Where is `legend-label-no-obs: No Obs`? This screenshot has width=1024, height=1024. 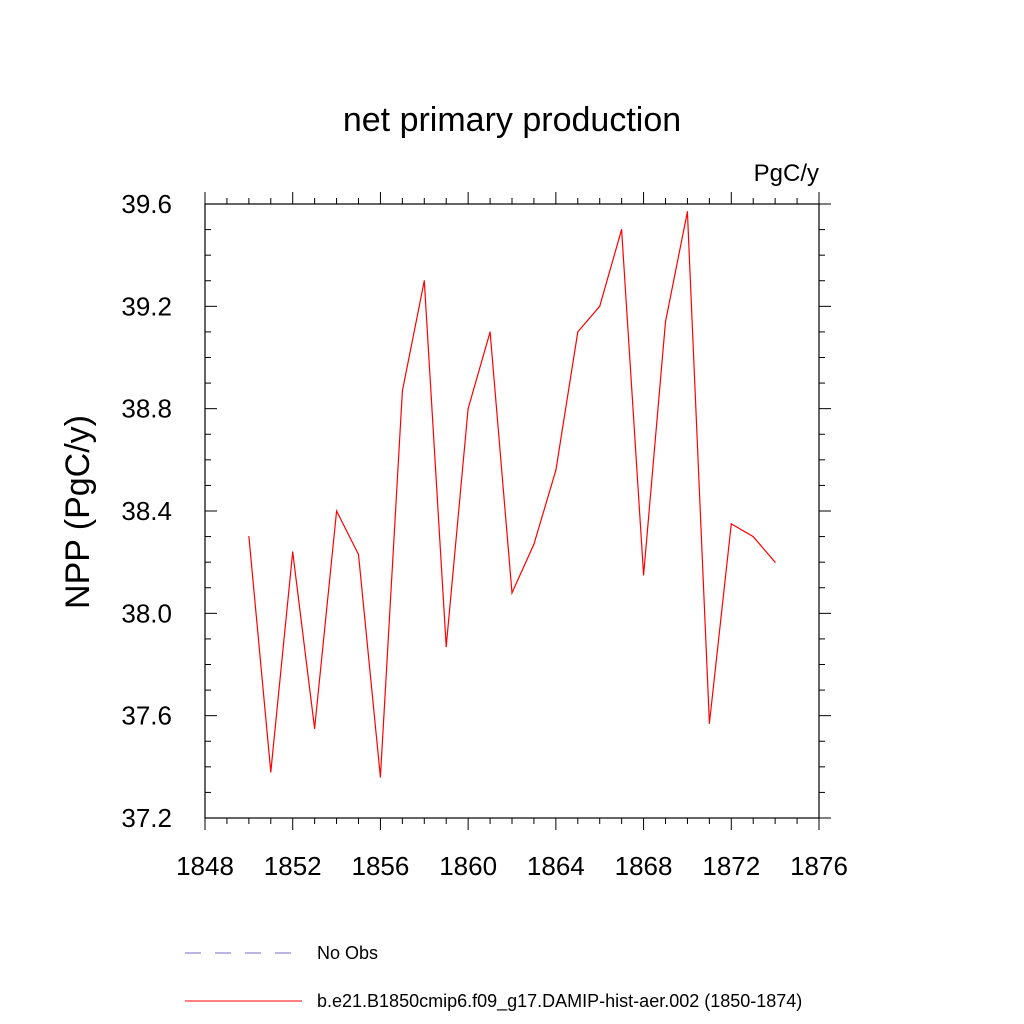 legend-label-no-obs: No Obs is located at coordinates (347, 953).